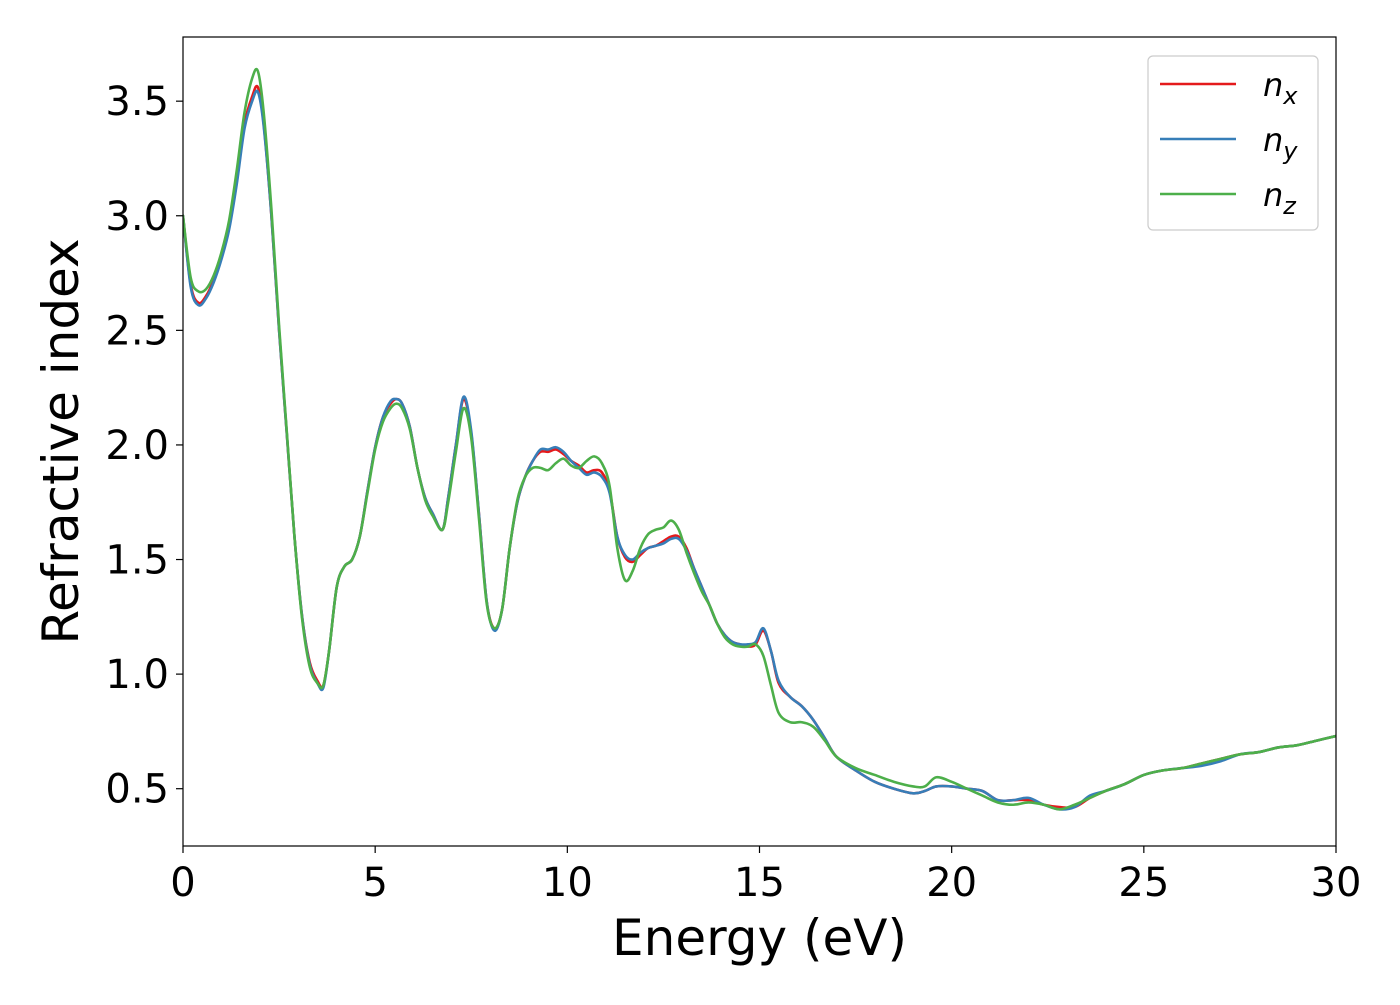 This screenshot has width=1400, height=1005. What do you see at coordinates (1336, 883) in the screenshot?
I see `x-tick-label: 30` at bounding box center [1336, 883].